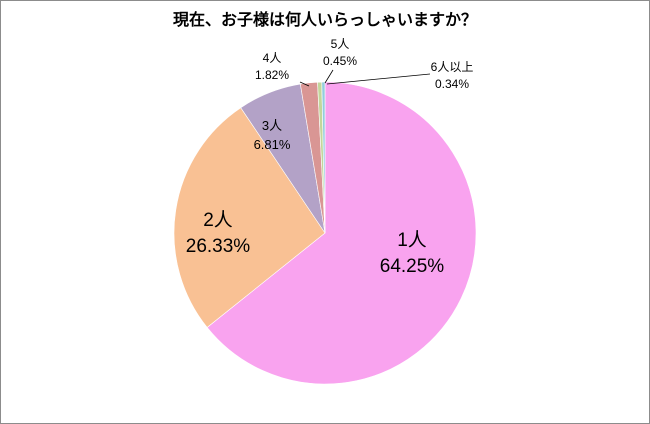 The height and width of the screenshot is (424, 650). What do you see at coordinates (412, 240) in the screenshot?
I see `slice-label-1: 1人` at bounding box center [412, 240].